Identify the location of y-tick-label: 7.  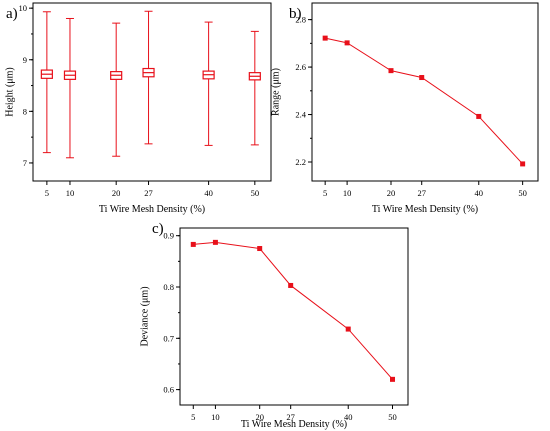
(25, 163).